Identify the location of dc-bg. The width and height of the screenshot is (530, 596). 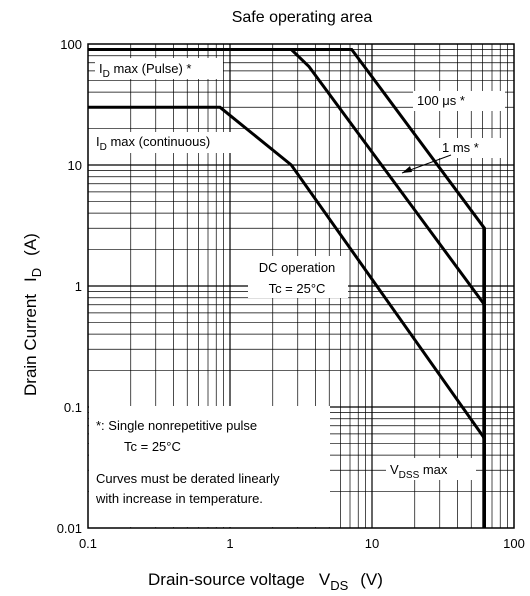
(298, 277).